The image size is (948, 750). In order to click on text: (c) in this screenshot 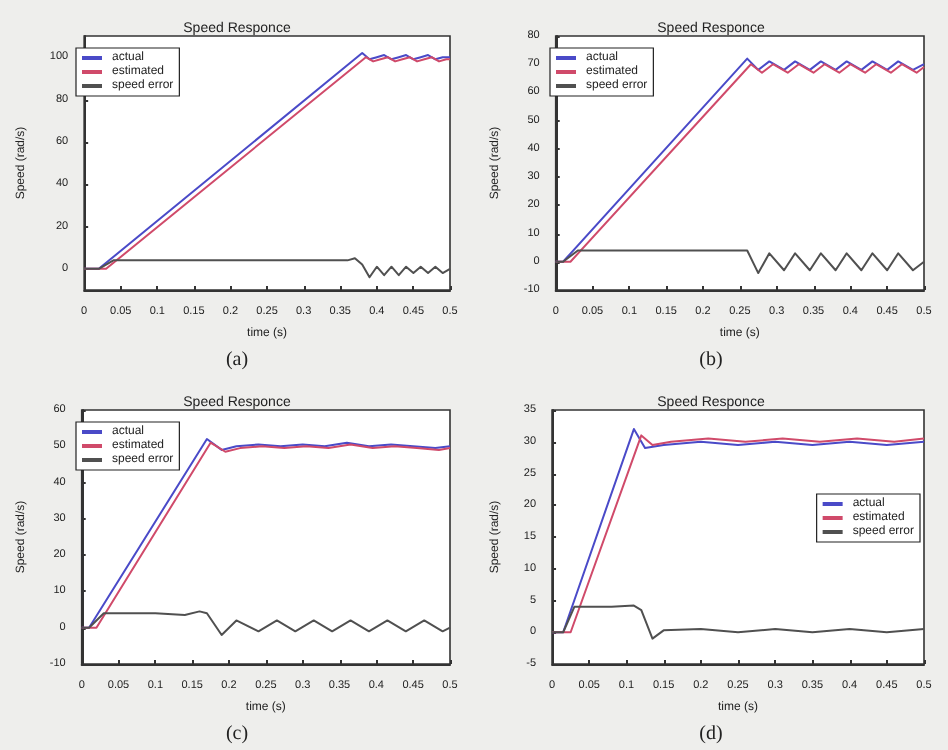, I will do `click(237, 734)`.